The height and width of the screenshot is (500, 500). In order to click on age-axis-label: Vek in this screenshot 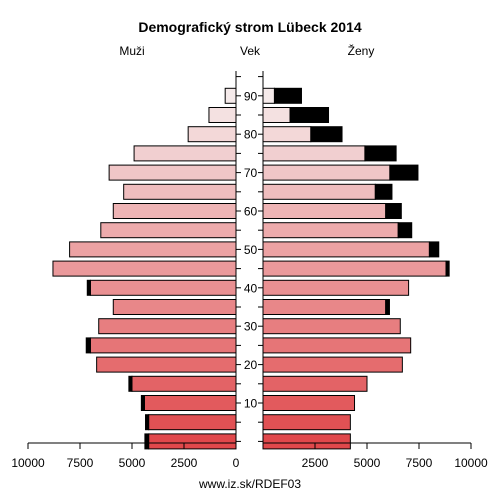, I will do `click(250, 51)`.